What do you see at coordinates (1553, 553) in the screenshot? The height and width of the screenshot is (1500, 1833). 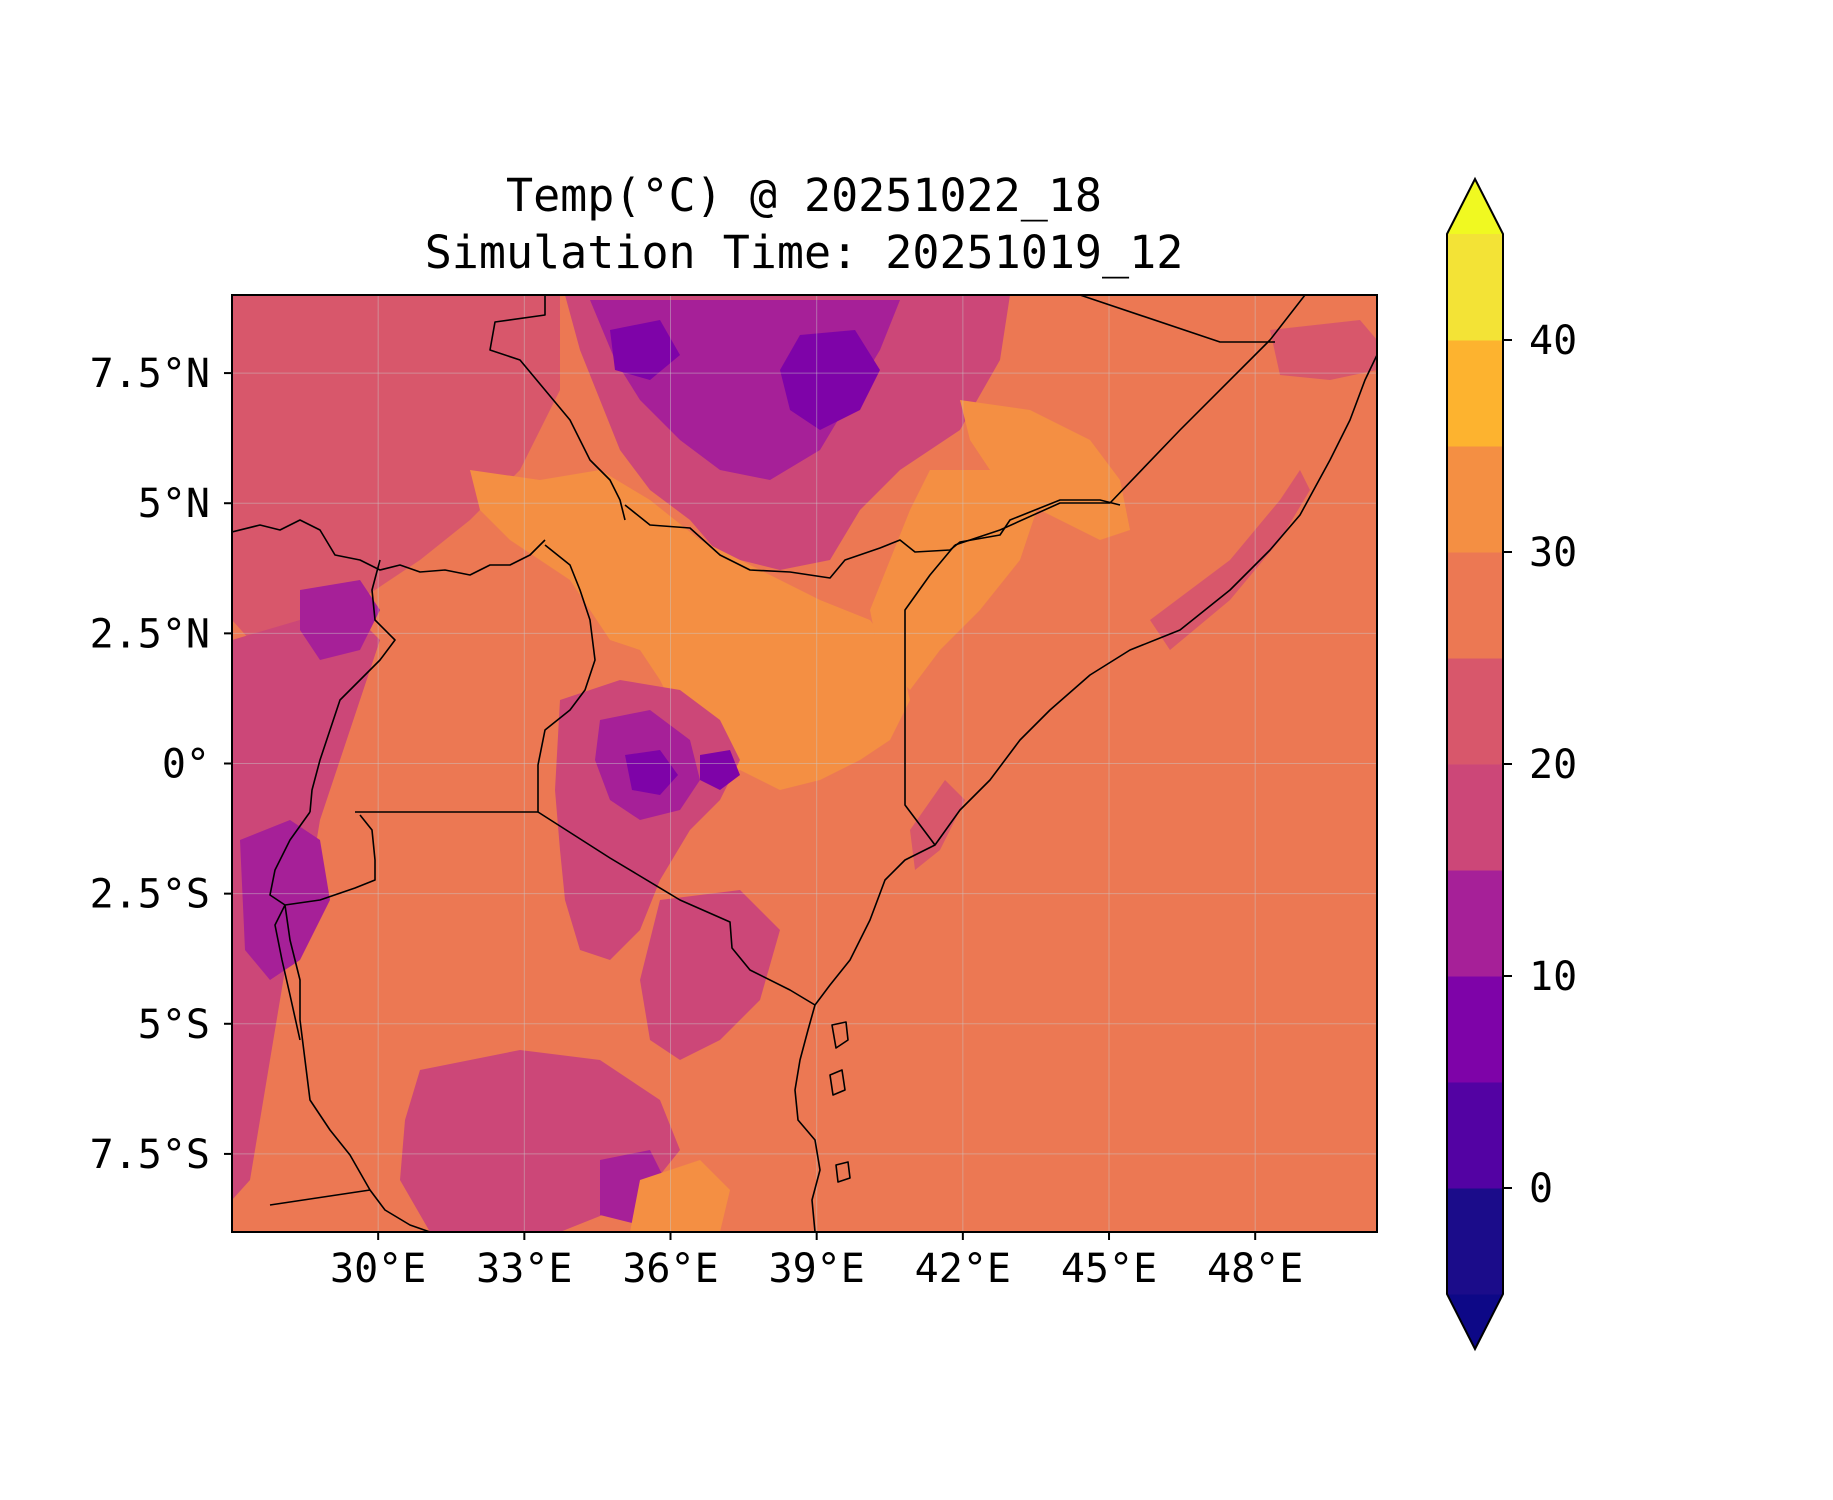 I see `colorbar-tick-label: 30` at bounding box center [1553, 553].